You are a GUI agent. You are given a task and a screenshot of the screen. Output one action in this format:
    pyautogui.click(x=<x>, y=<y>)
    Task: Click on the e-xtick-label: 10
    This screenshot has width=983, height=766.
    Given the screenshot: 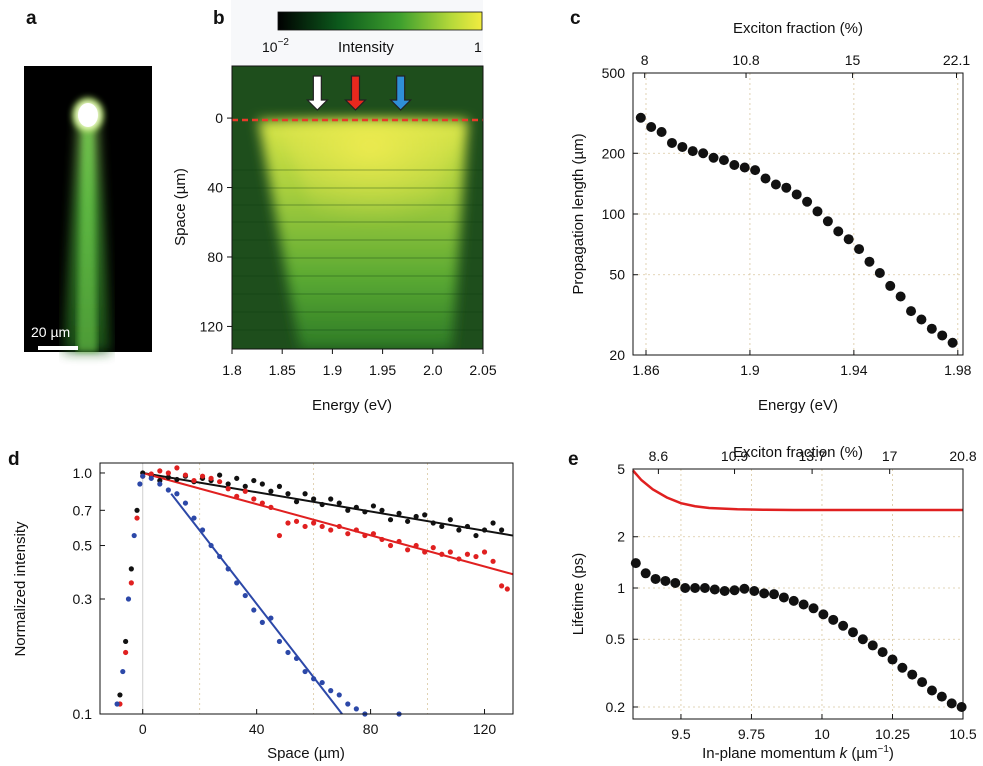 What is the action you would take?
    pyautogui.click(x=822, y=734)
    